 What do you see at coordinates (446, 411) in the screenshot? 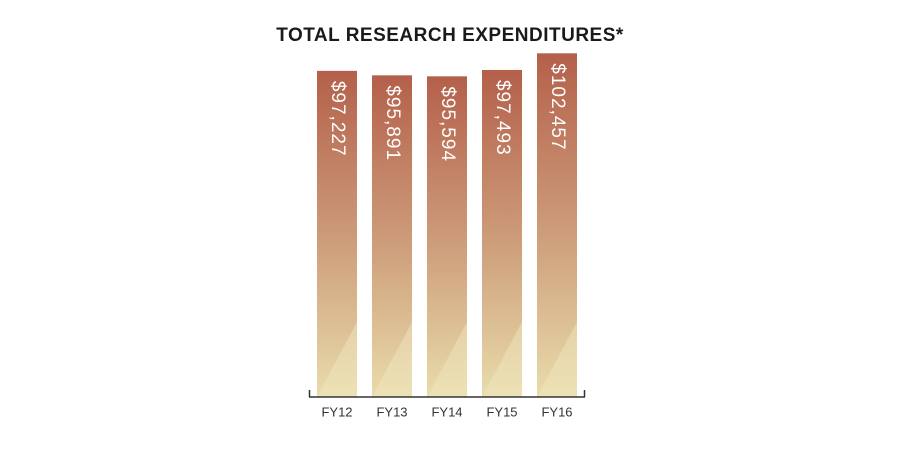
I see `x-tick-label: FY14` at bounding box center [446, 411].